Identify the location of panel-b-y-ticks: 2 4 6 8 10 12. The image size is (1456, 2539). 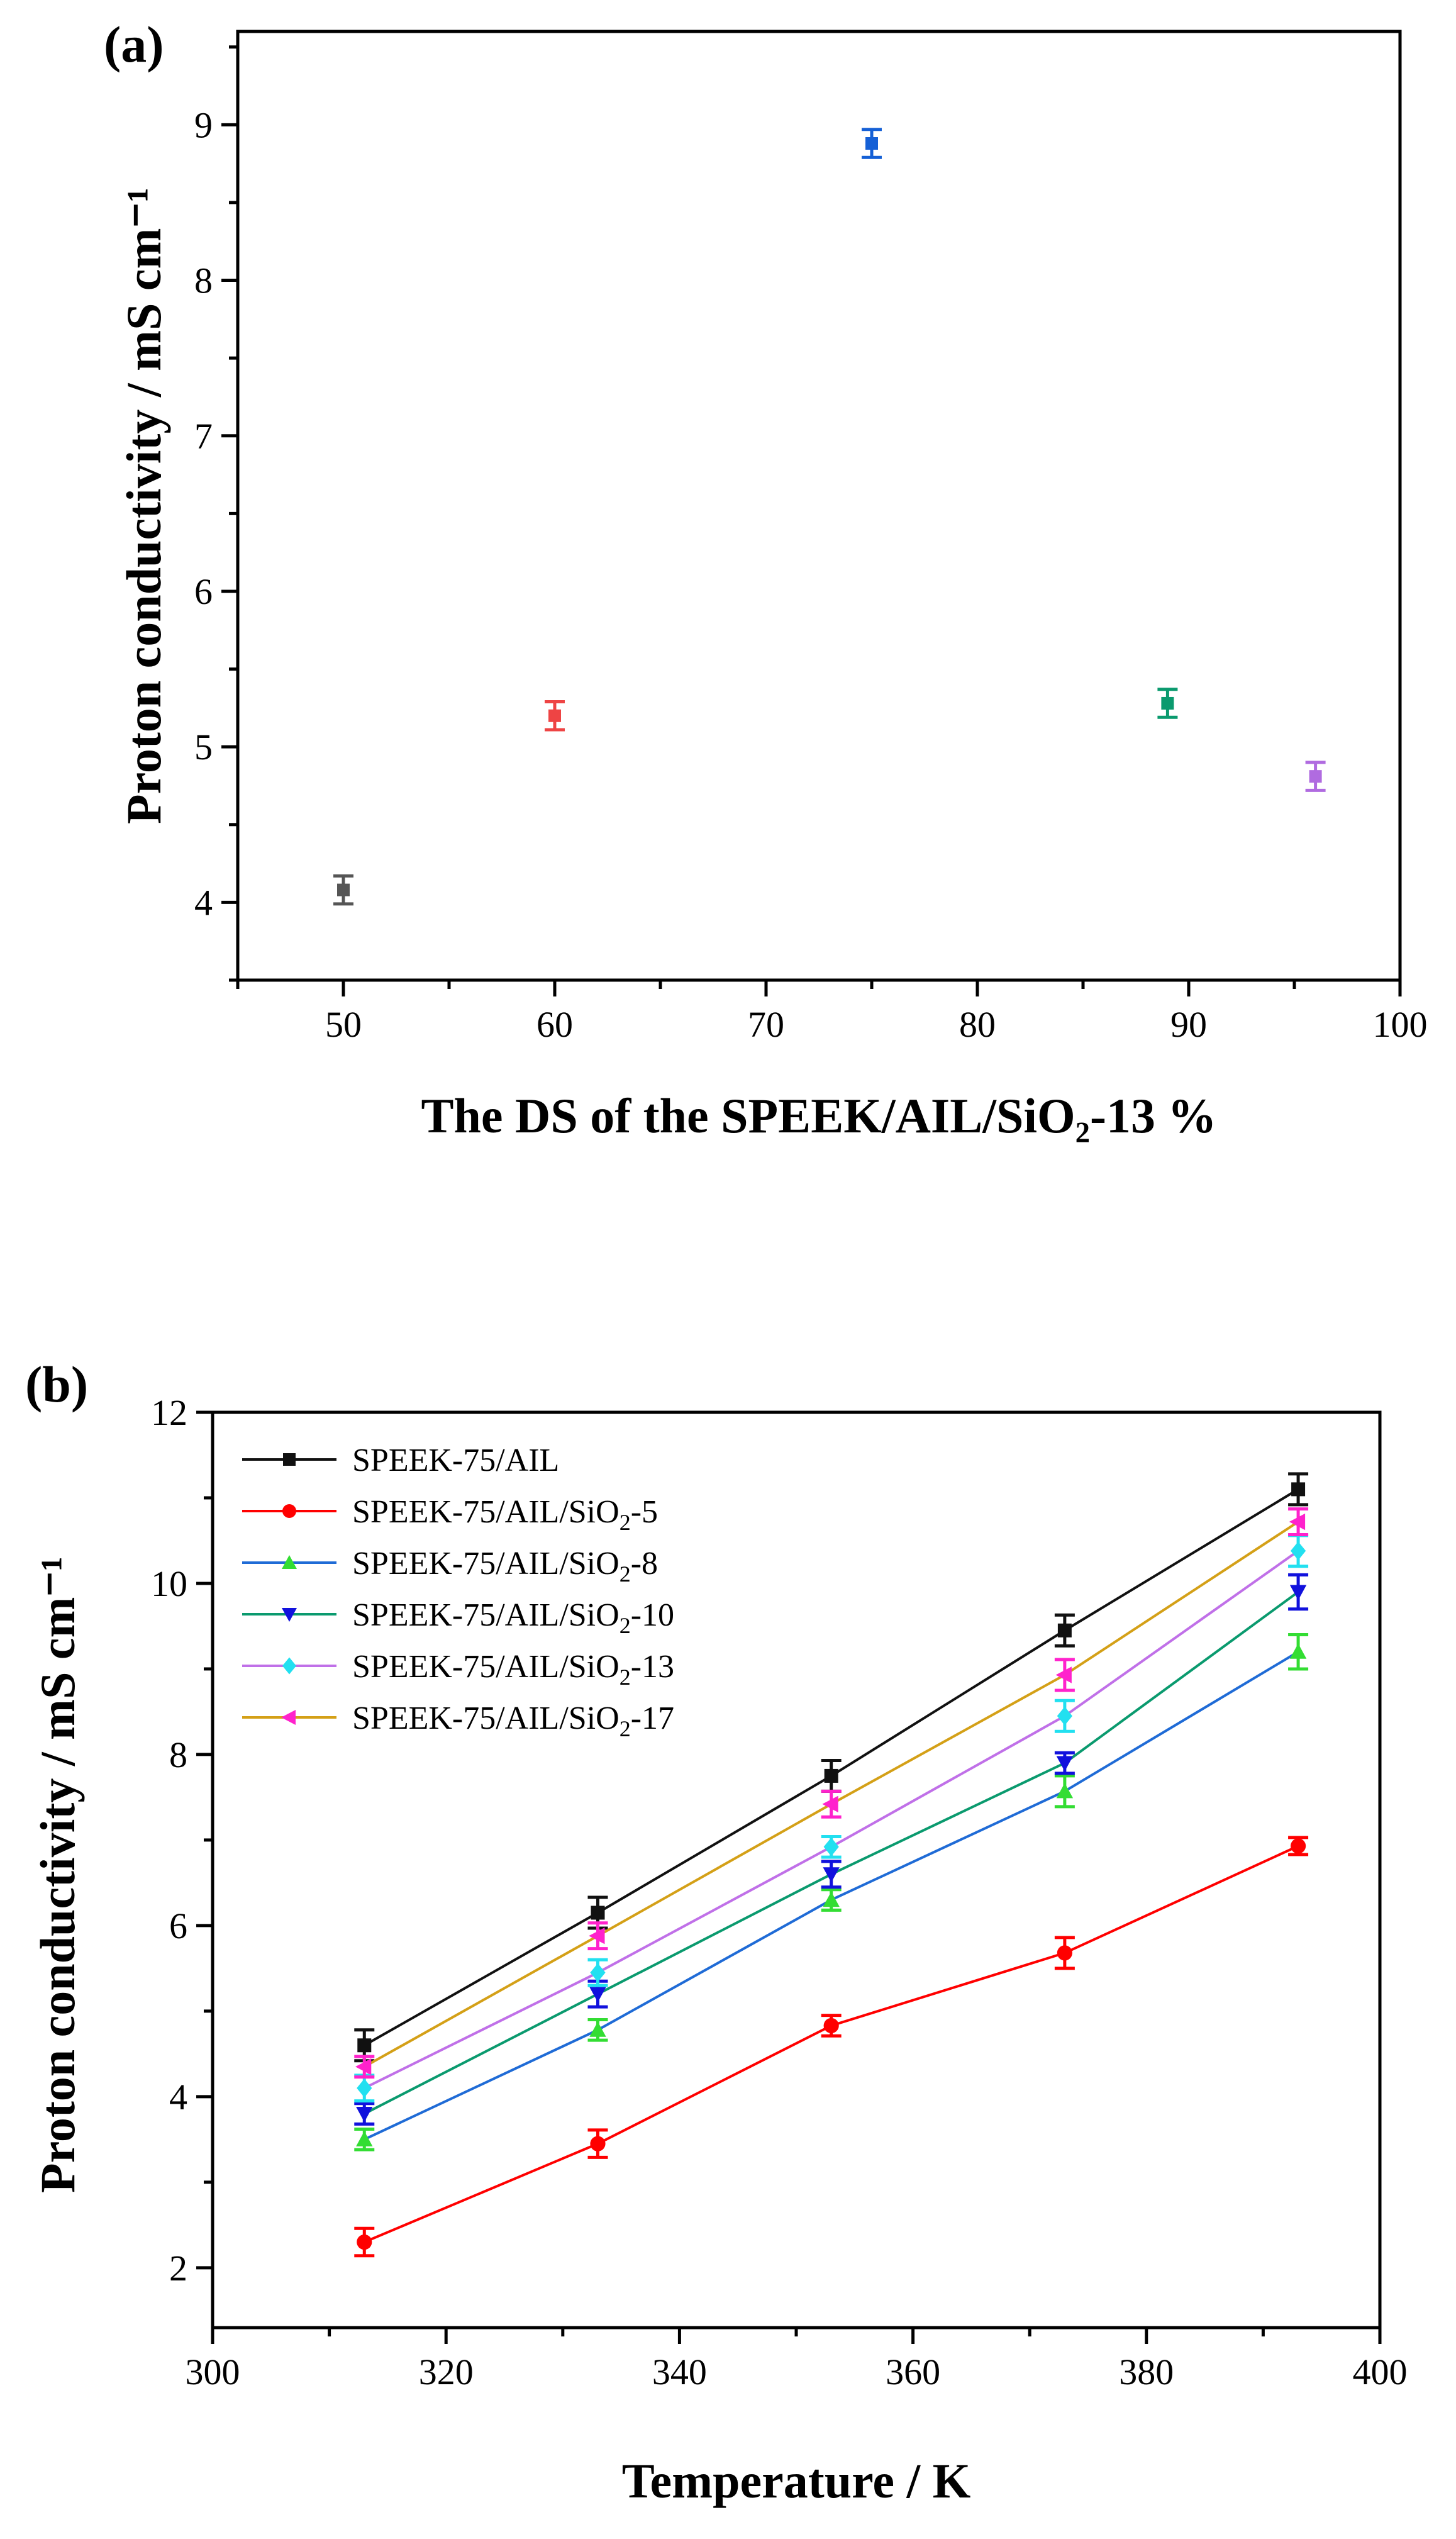
(182, 1840).